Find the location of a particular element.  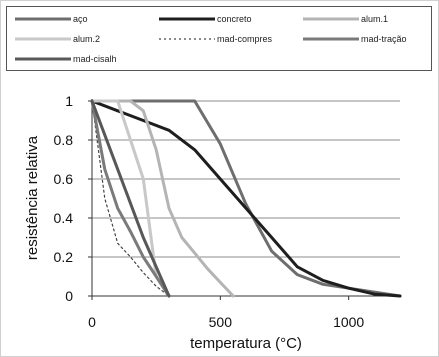

x-axis-title: temperatura (°C) is located at coordinates (246, 343).